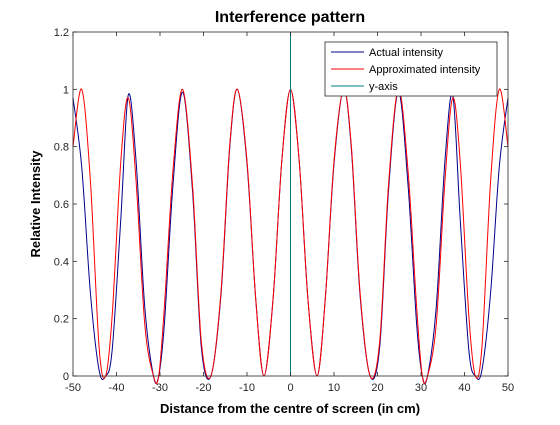  Describe the element at coordinates (334, 388) in the screenshot. I see `x-tick-label: 10` at that location.